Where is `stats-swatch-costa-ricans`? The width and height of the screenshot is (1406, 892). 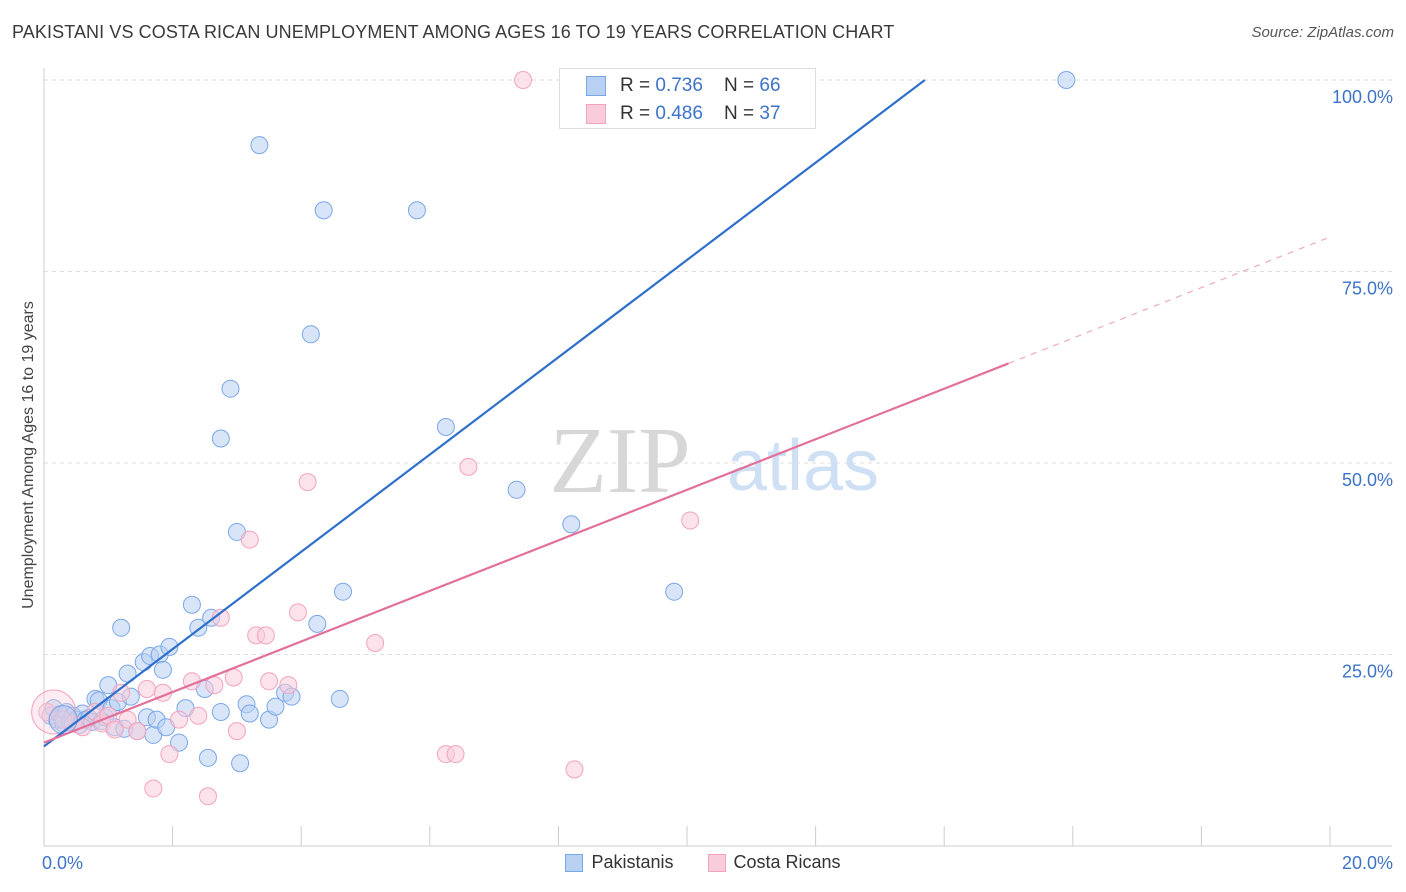
stats-swatch-costa-ricans is located at coordinates (596, 114).